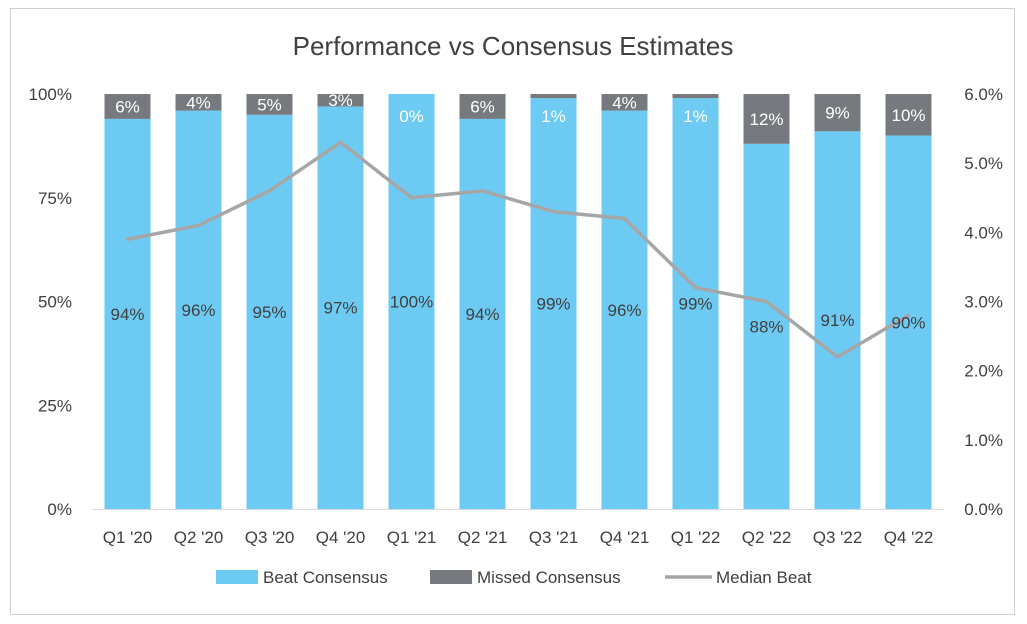 The height and width of the screenshot is (624, 1027). What do you see at coordinates (838, 537) in the screenshot?
I see `x-axis-tick-label: Q3 '22` at bounding box center [838, 537].